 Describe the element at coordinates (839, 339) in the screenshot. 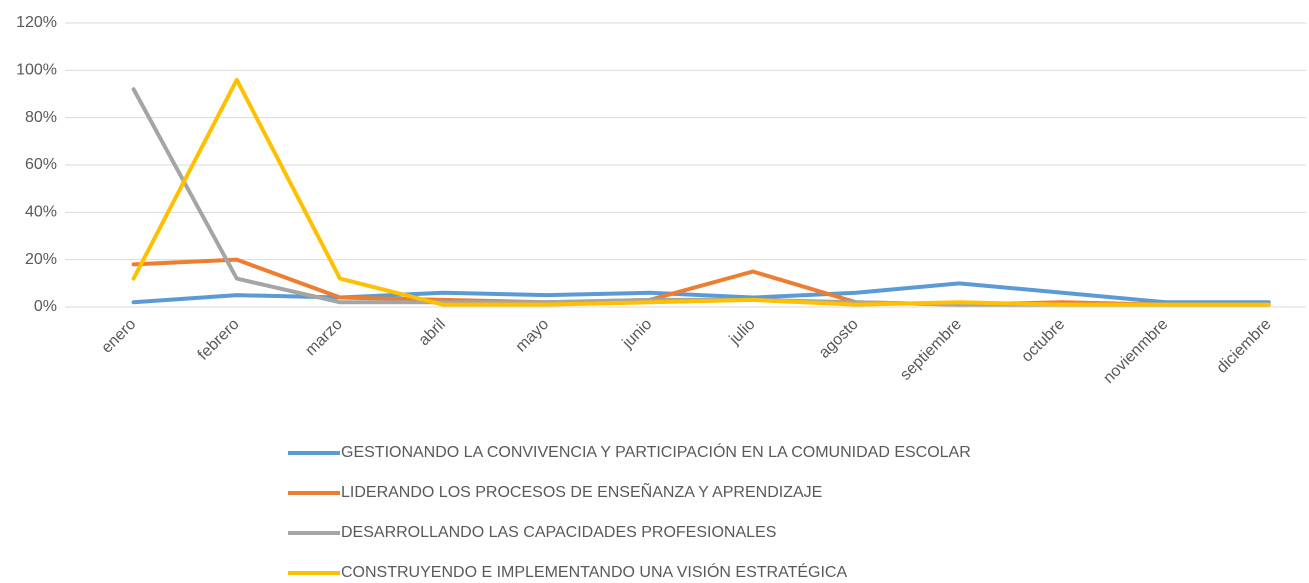

I see `x-tick-label: agosto` at that location.